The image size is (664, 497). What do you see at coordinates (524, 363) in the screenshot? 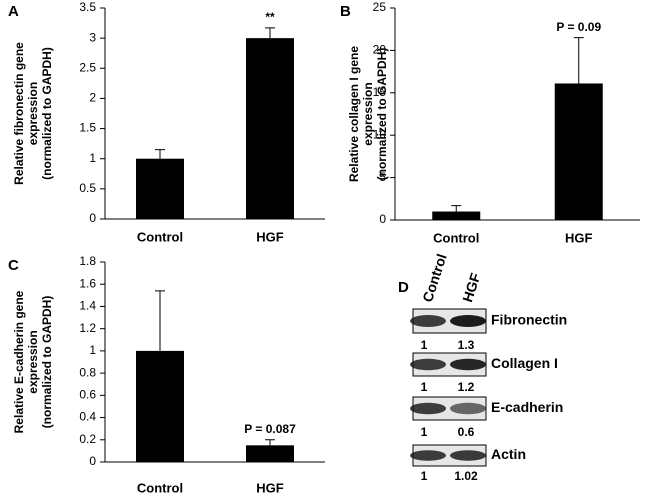
I see `protein-label: Collagen I` at bounding box center [524, 363].